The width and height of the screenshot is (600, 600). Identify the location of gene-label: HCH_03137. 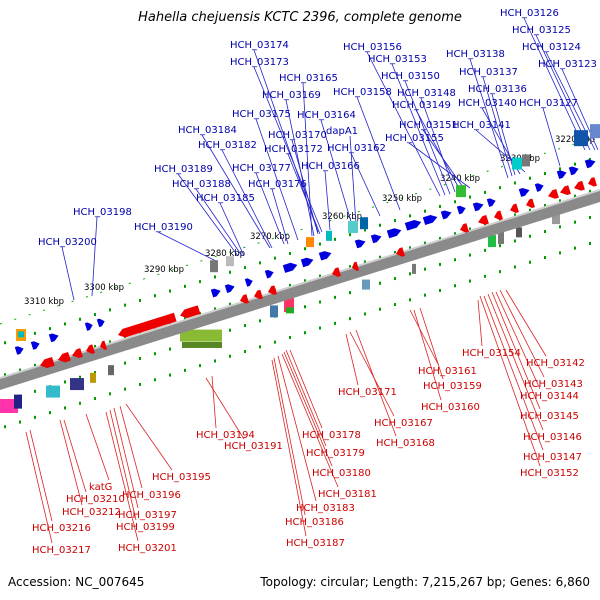
(488, 72).